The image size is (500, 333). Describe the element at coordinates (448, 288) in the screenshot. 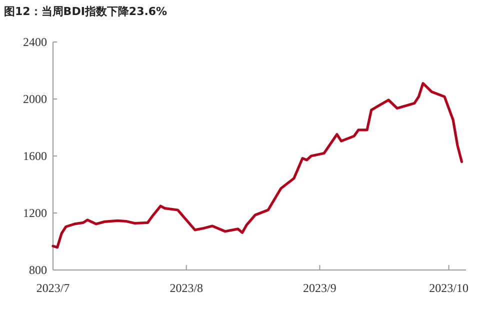

I see `x-tick-label: 2023/10` at that location.